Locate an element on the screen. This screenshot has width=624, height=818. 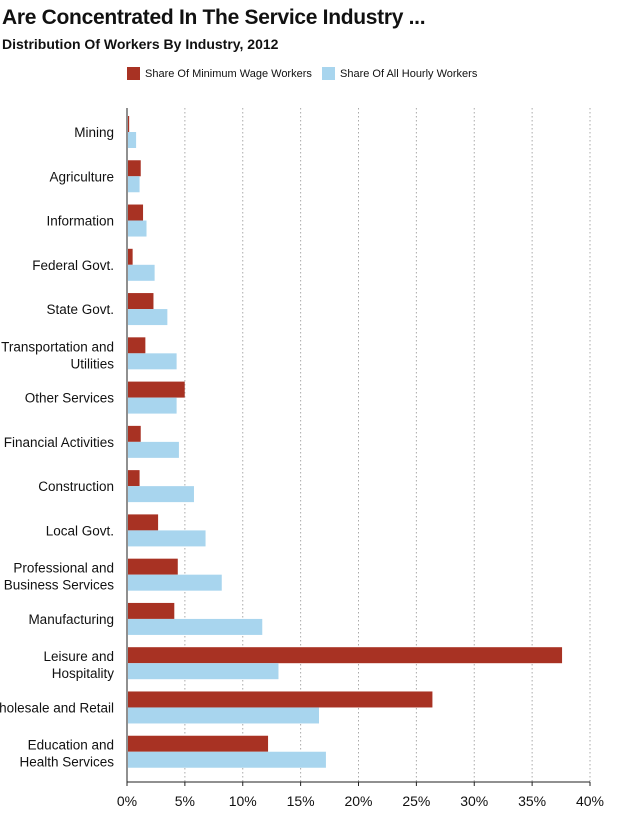
category-label: Local Govt. is located at coordinates (80, 530).